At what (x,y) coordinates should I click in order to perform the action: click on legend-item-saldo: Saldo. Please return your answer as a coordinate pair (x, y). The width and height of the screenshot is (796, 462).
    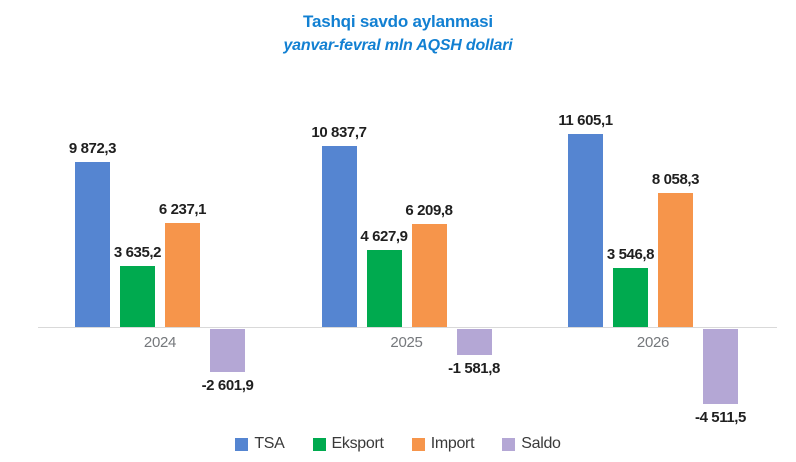
    Looking at the image, I should click on (531, 443).